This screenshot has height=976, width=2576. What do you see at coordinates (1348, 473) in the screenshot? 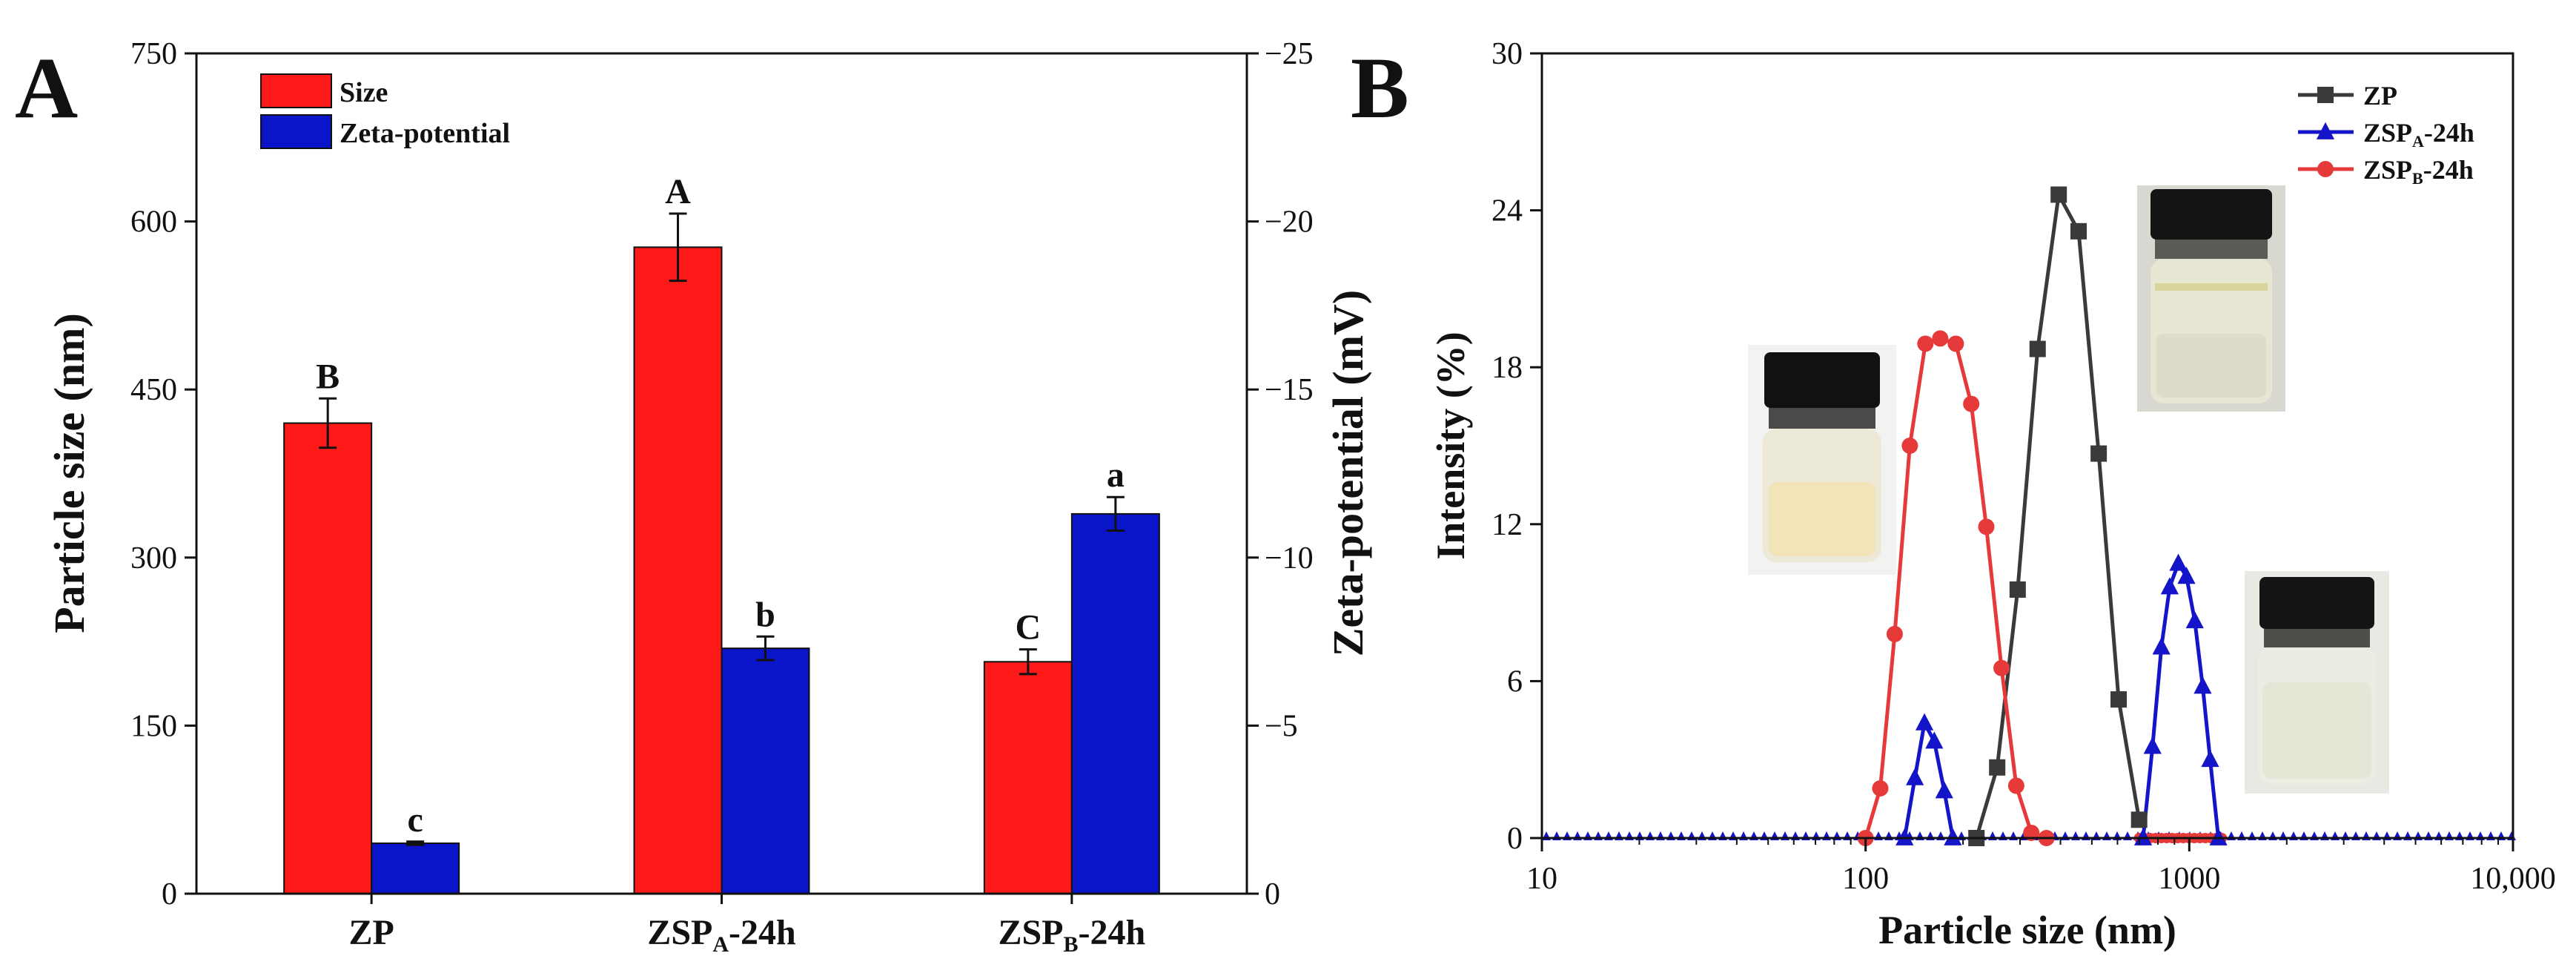
I see `panel-a-y2-axis-title: Zeta-potential (mV)` at bounding box center [1348, 473].